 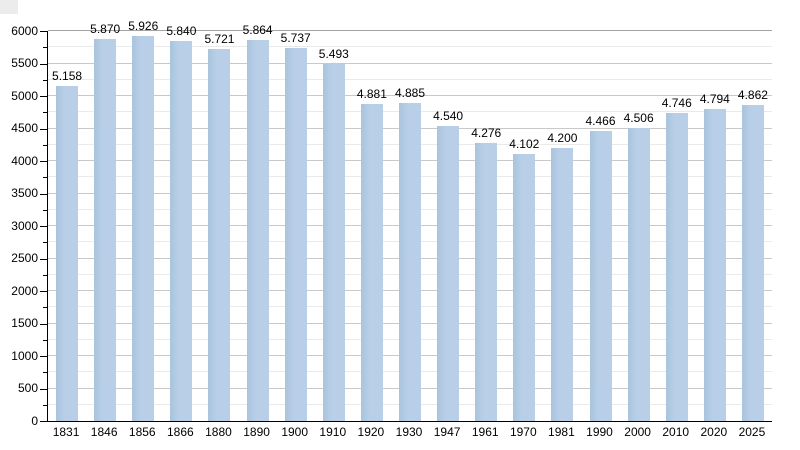 I want to click on x-axis-tick-label: 2020, so click(x=714, y=432).